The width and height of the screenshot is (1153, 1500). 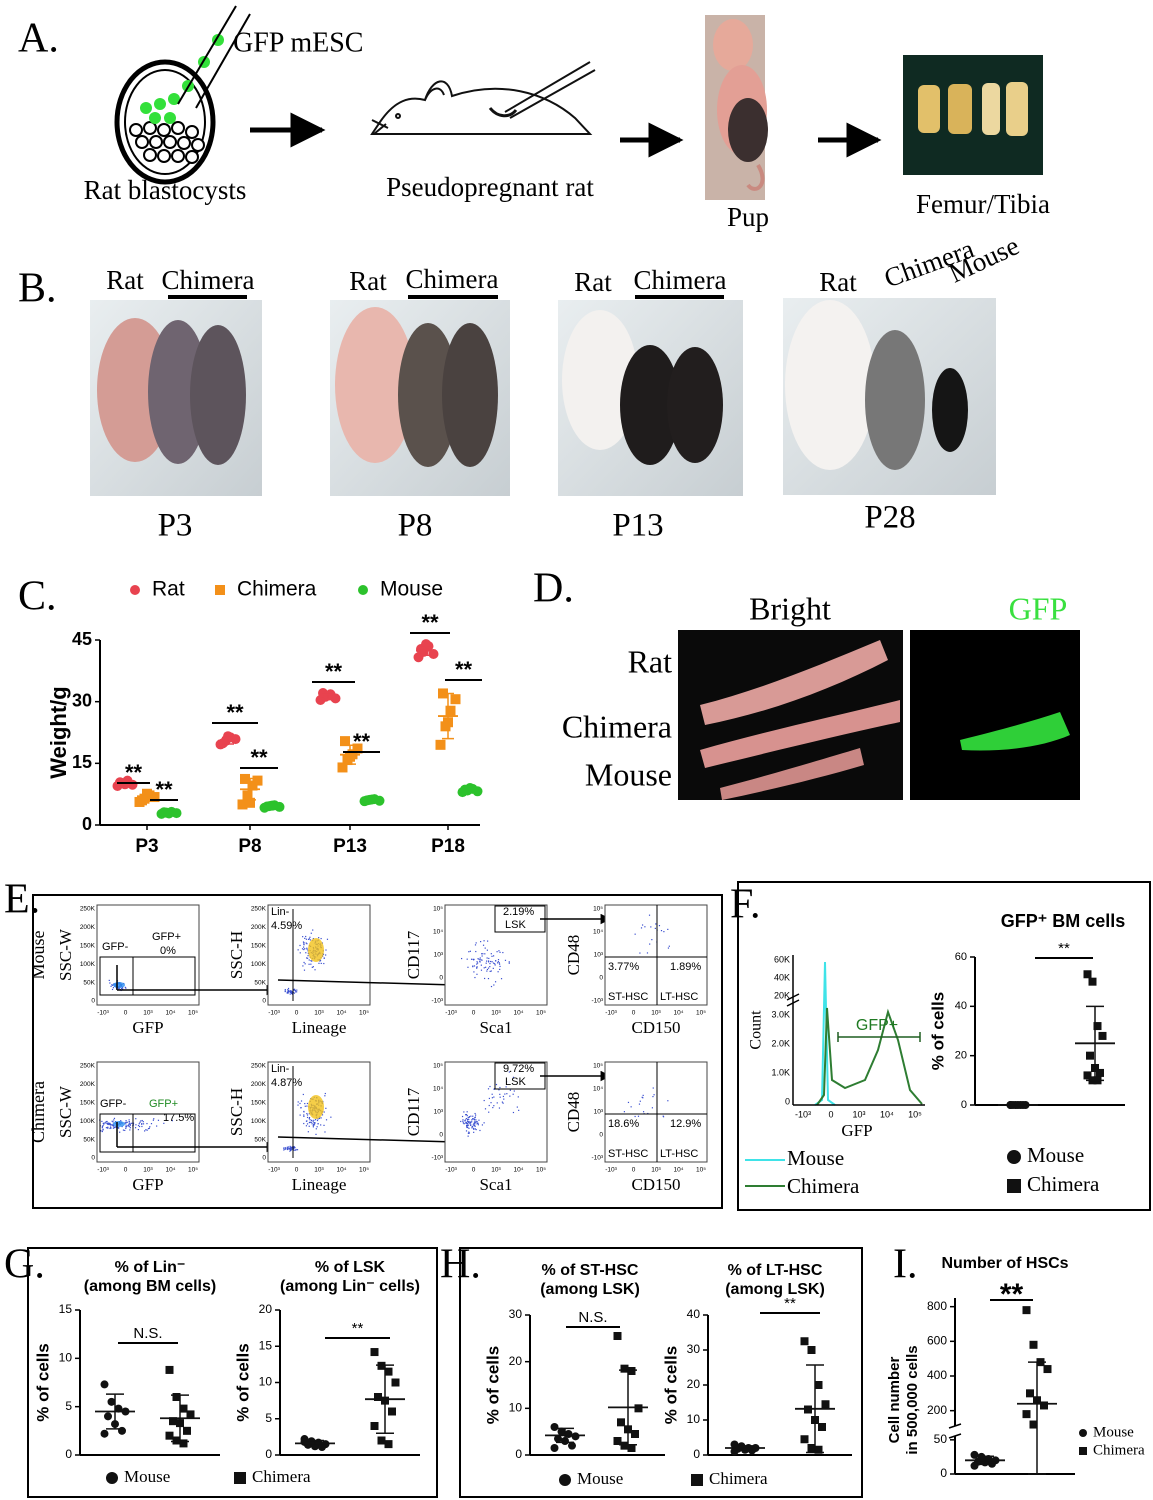 I want to click on panel-label: I., so click(x=905, y=1265).